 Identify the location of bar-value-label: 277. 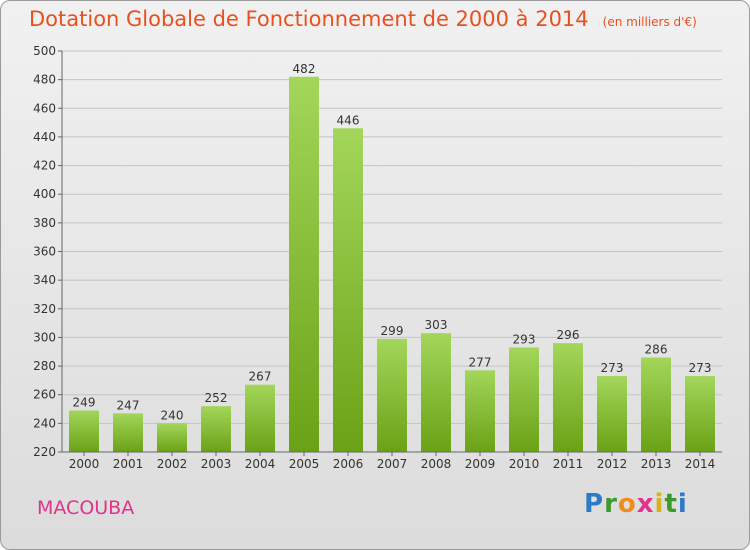
(480, 362).